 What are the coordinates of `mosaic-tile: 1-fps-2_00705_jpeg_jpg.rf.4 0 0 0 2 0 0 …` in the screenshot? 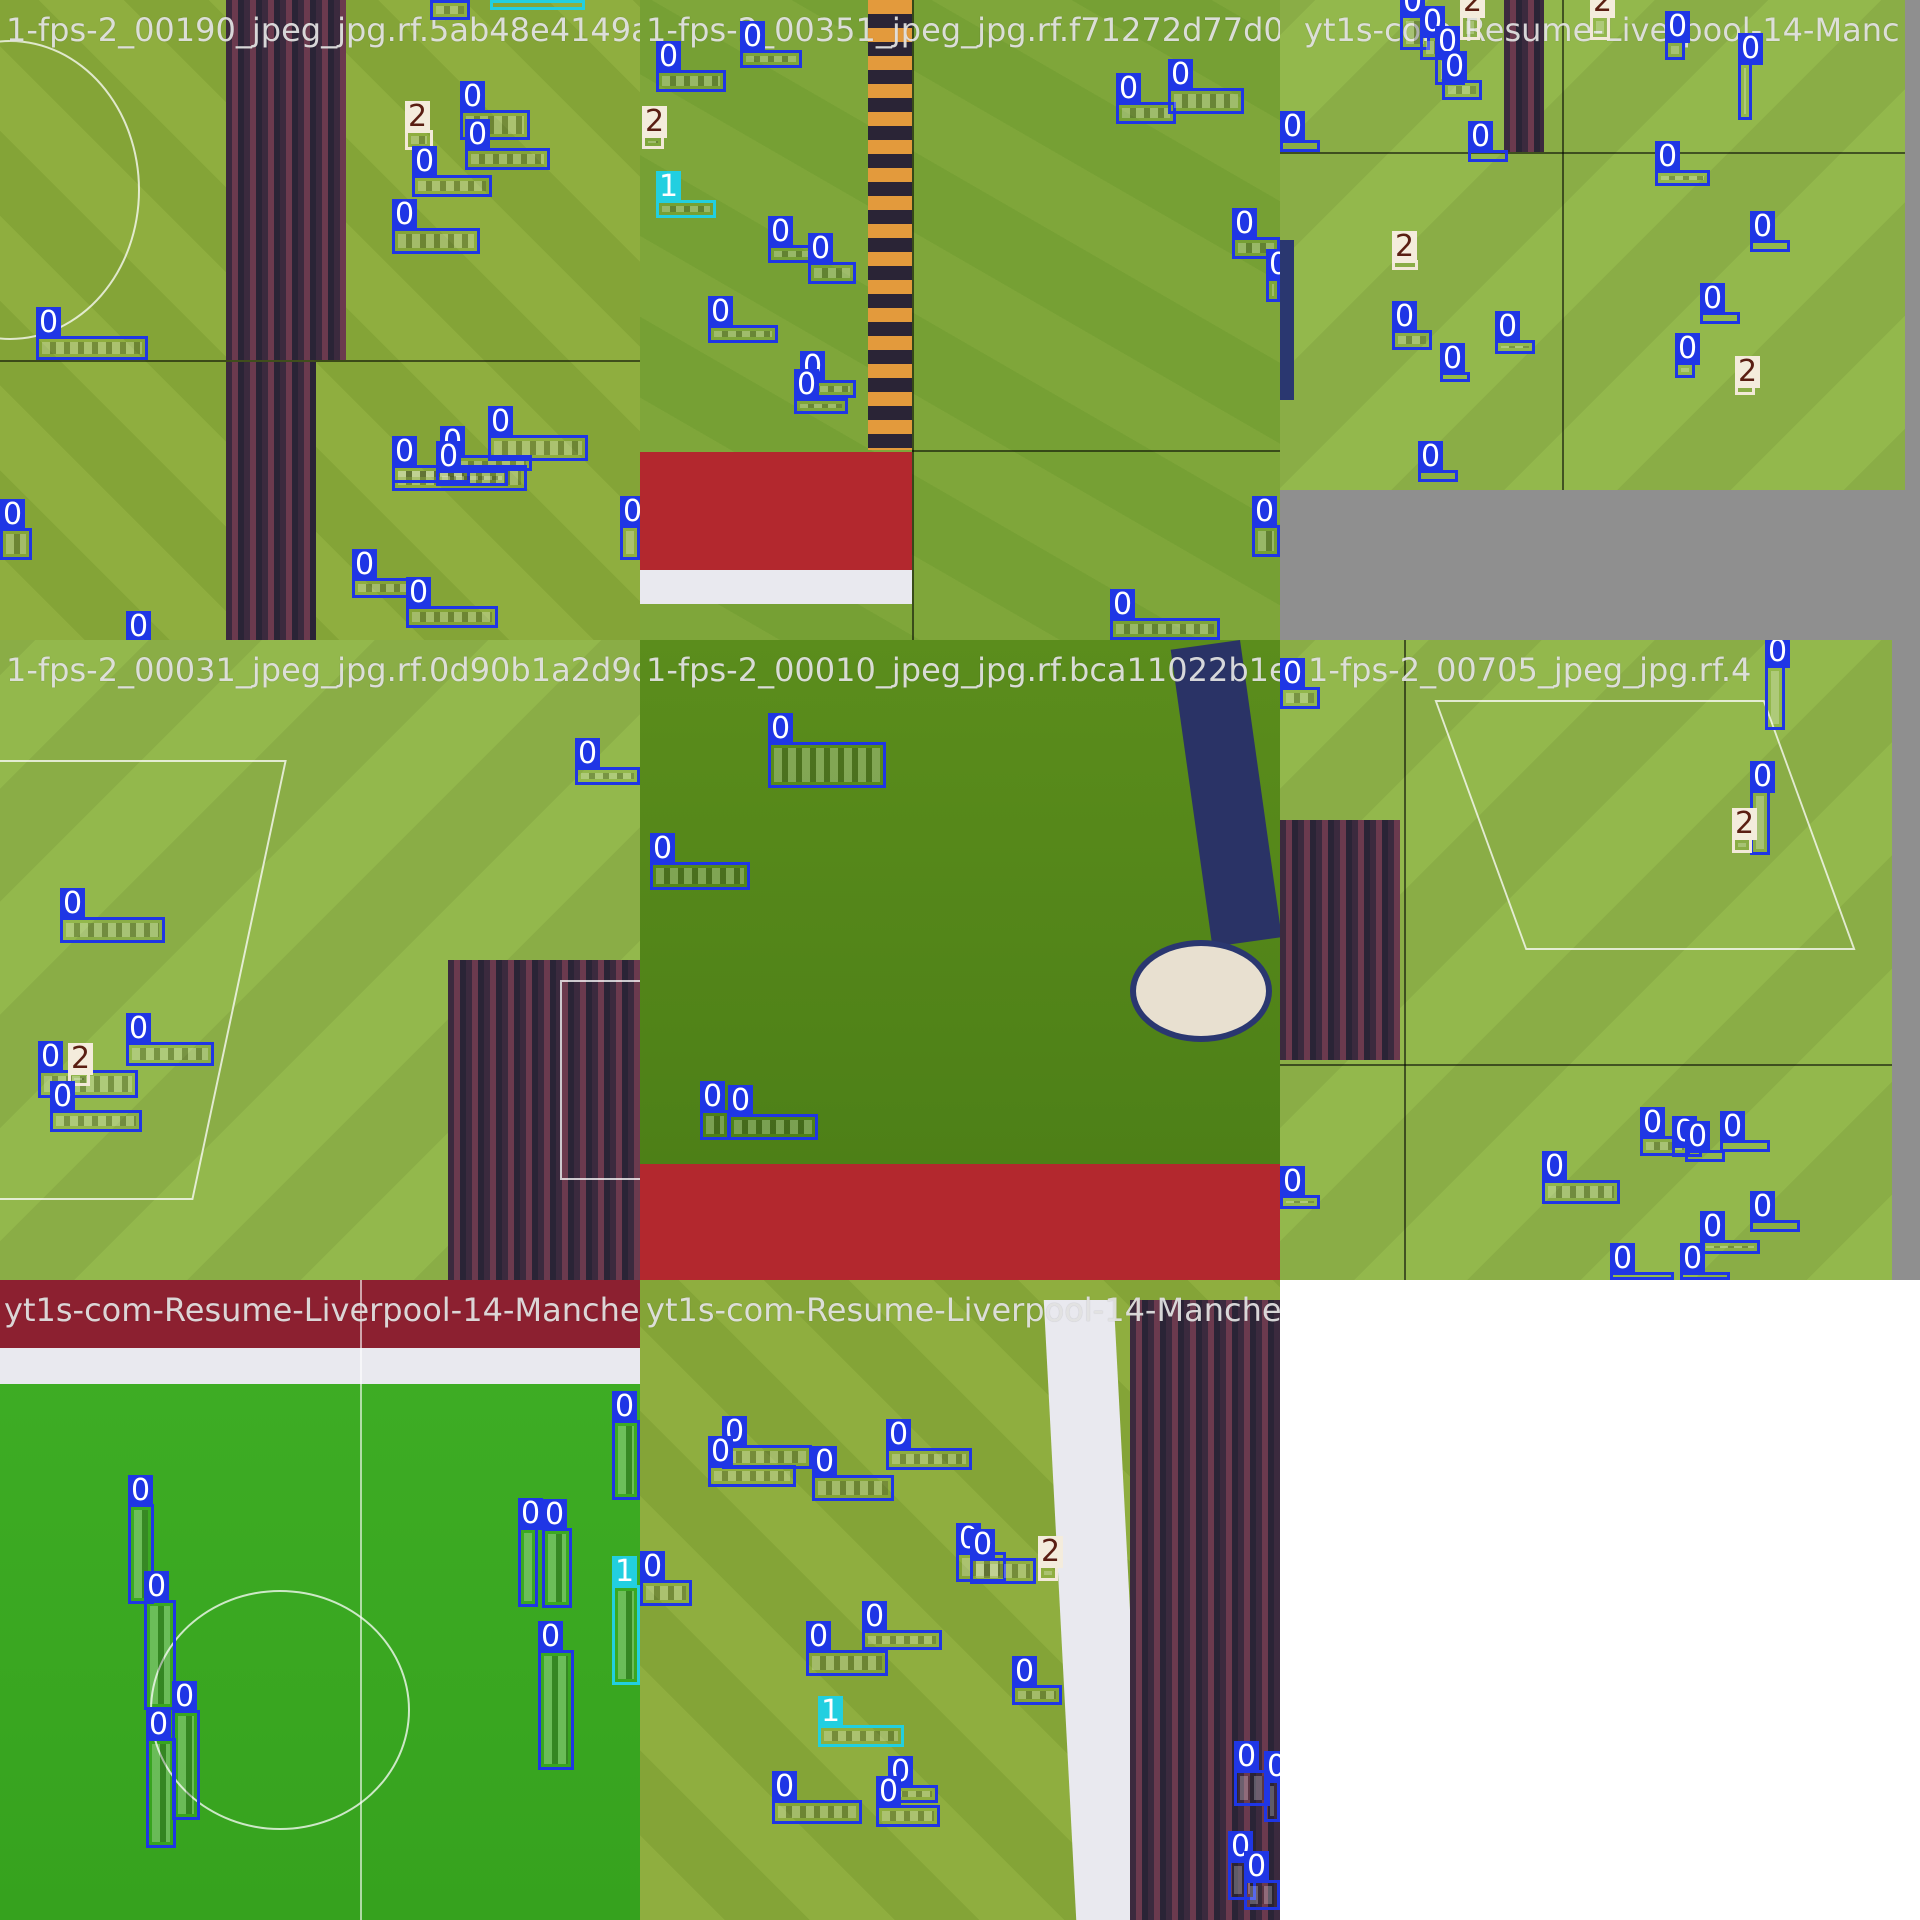 It's located at (1600, 960).